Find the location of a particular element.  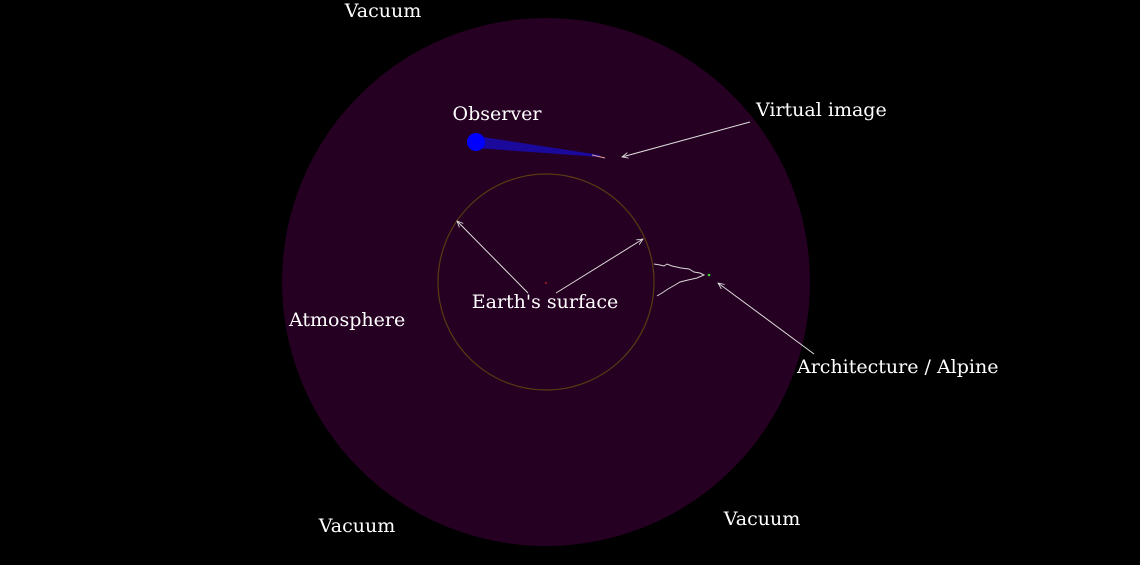

earth-surface-circle is located at coordinates (546, 282).